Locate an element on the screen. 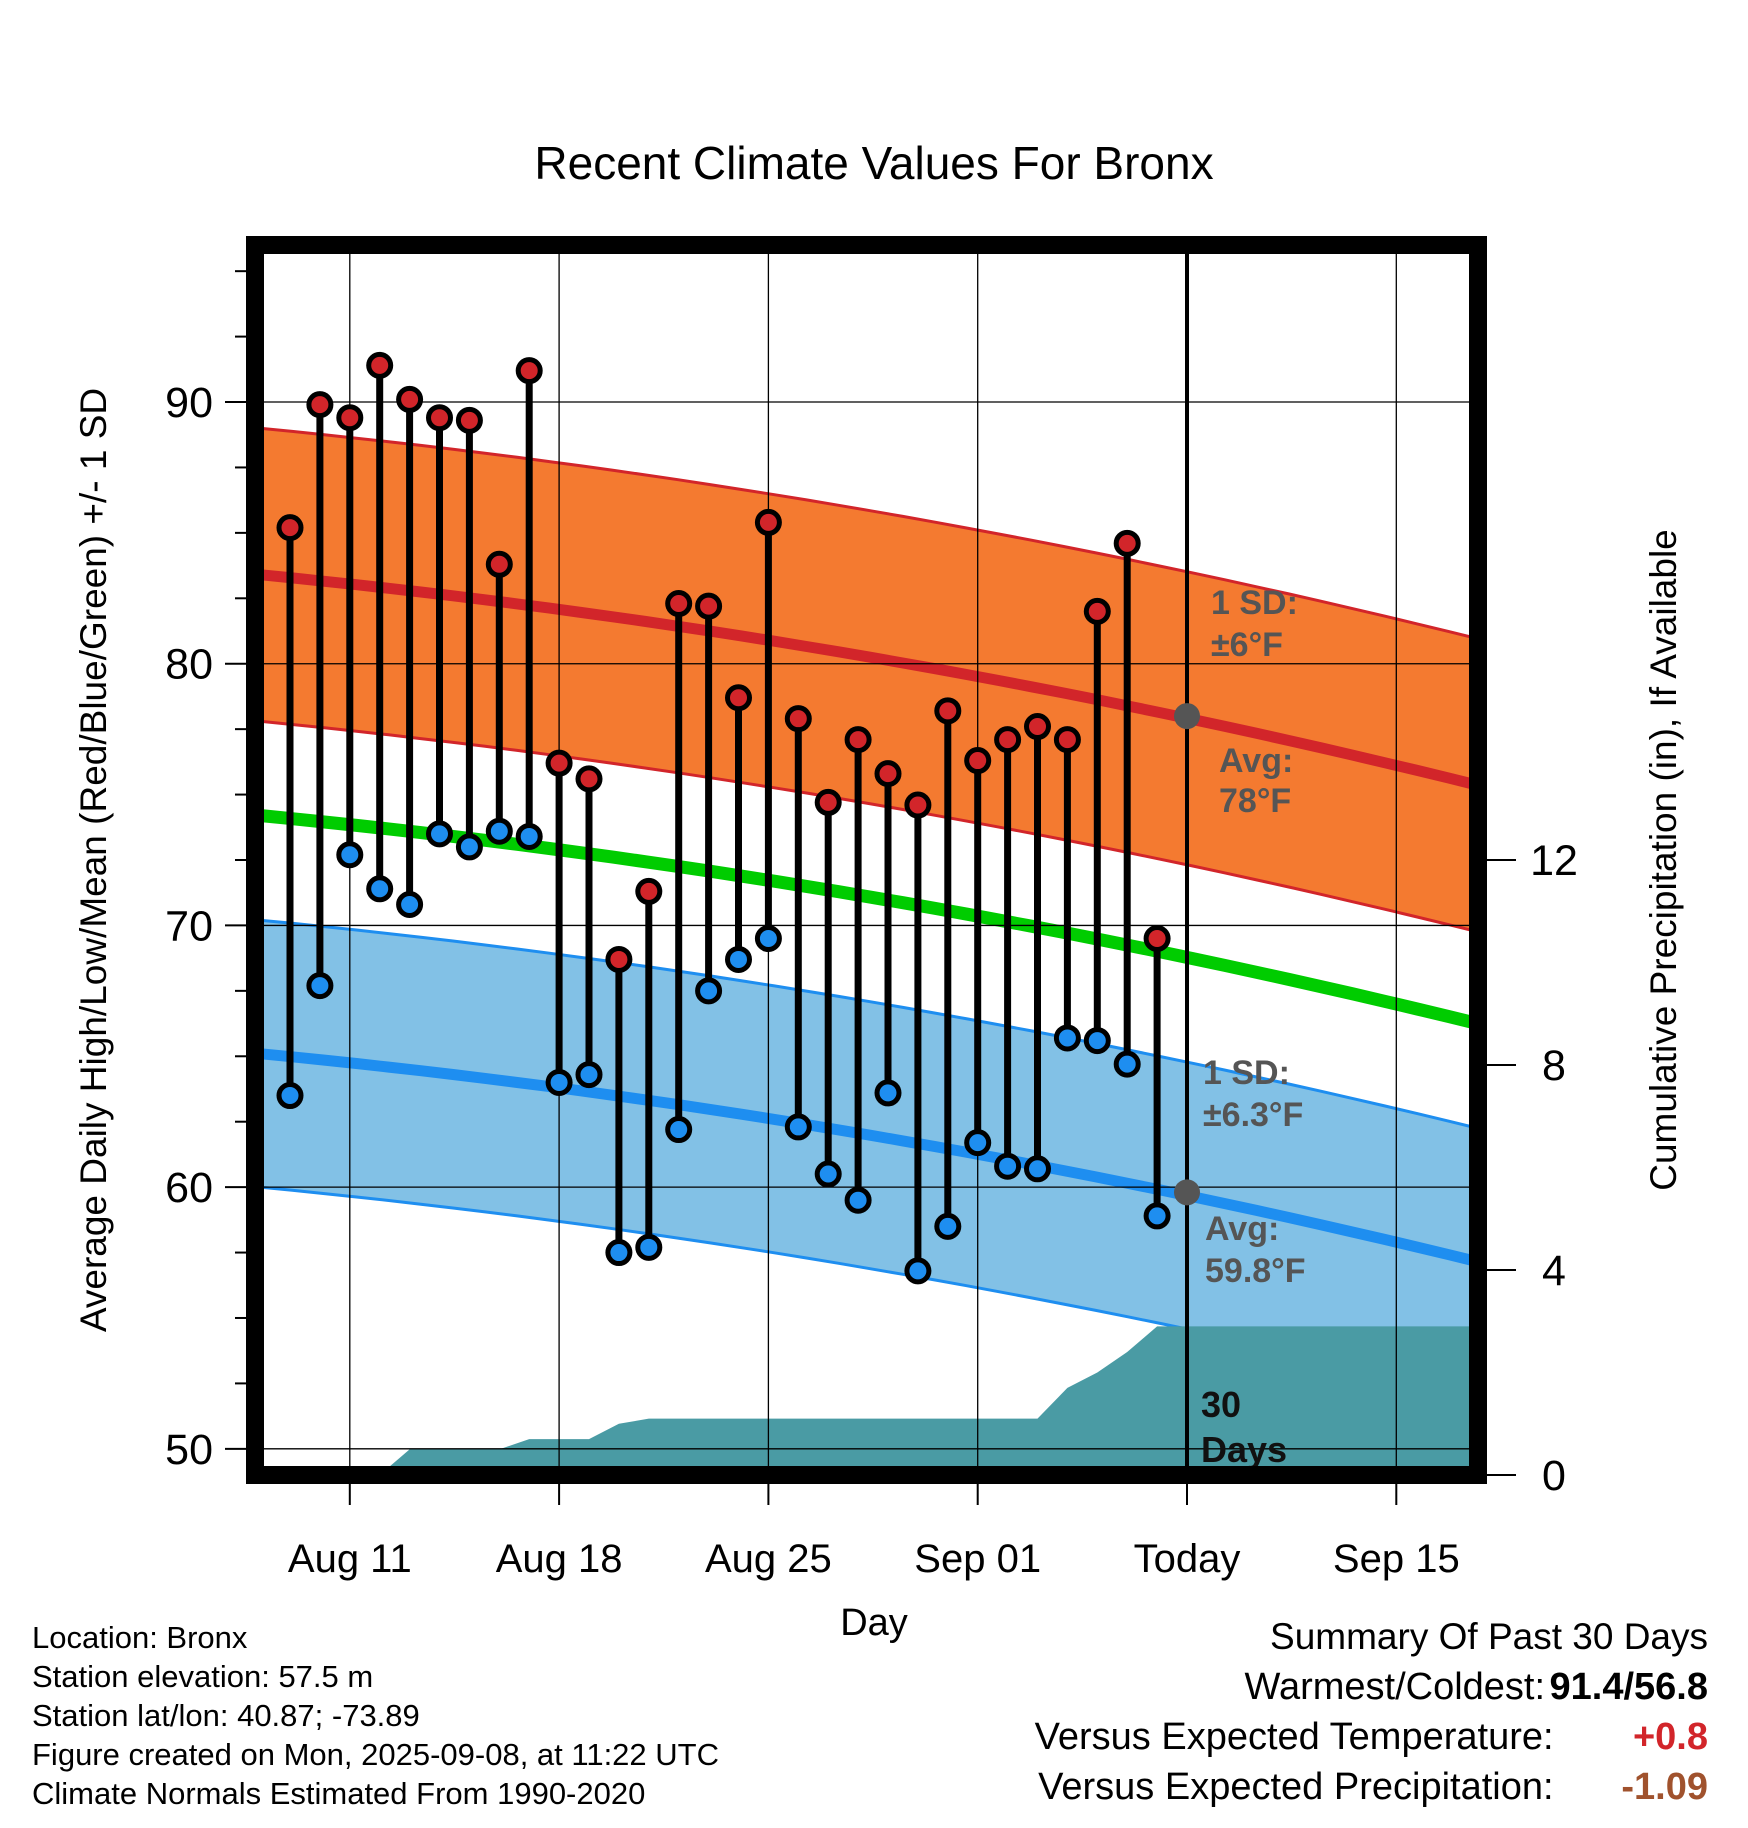 The image size is (1748, 1828). chart-title: Recent Climate Values For Bronx is located at coordinates (873, 163).